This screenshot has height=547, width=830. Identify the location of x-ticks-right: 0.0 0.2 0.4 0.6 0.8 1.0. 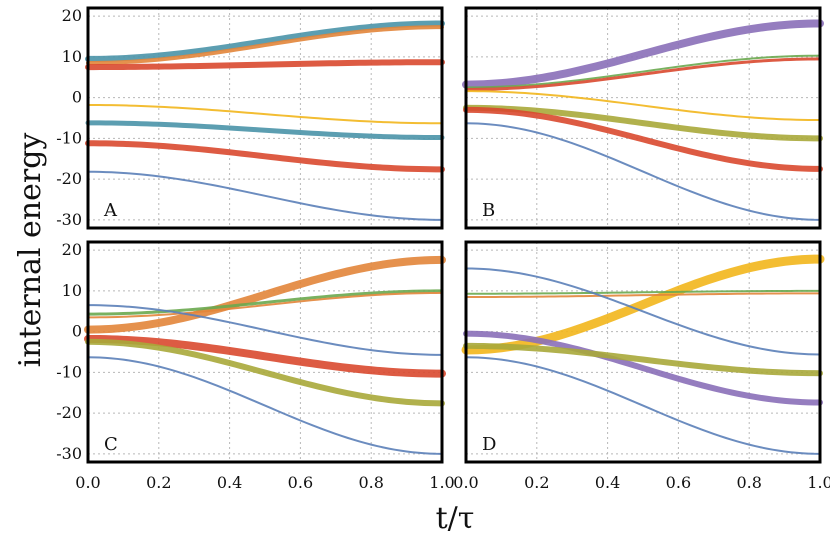
(641, 482).